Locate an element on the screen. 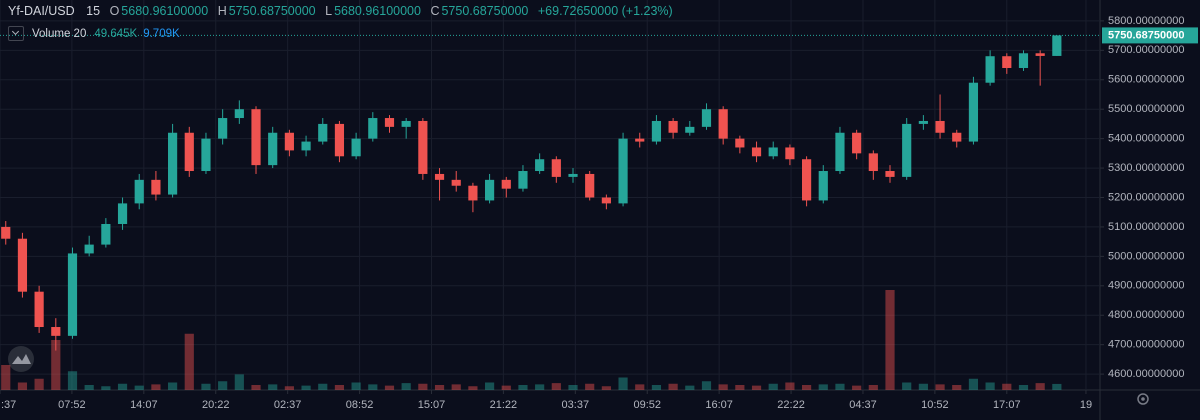 This screenshot has height=420, width=1200. collapse-button is located at coordinates (16, 33).